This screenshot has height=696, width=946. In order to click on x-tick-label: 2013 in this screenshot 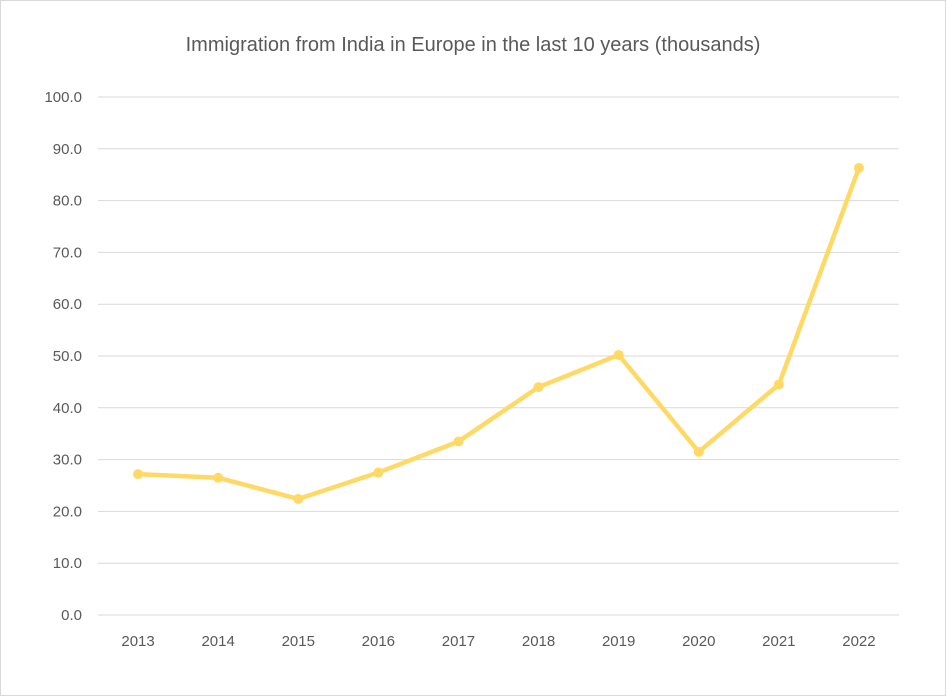, I will do `click(137, 641)`.